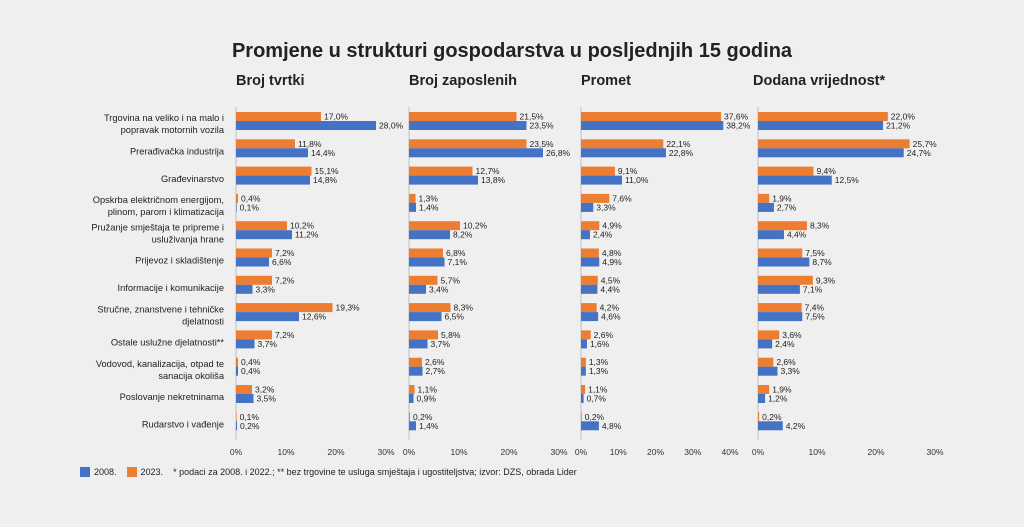 This screenshot has height=527, width=1024. Describe the element at coordinates (542, 126) in the screenshot. I see `data-label-broj-zaposlenih-2008-1: 23,5%` at that location.